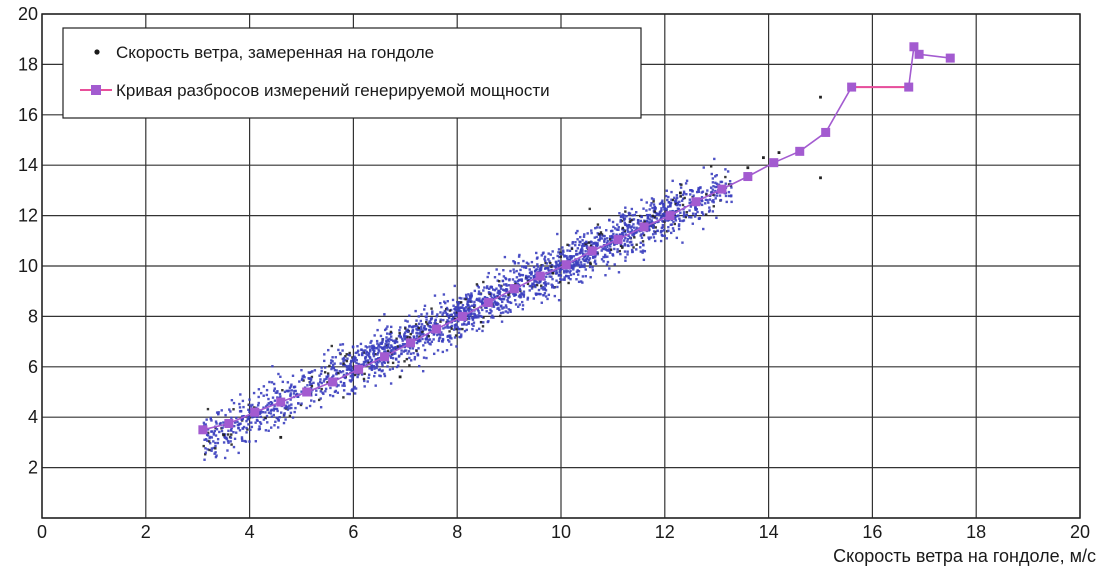  I want to click on curve-marker, so click(385, 357).